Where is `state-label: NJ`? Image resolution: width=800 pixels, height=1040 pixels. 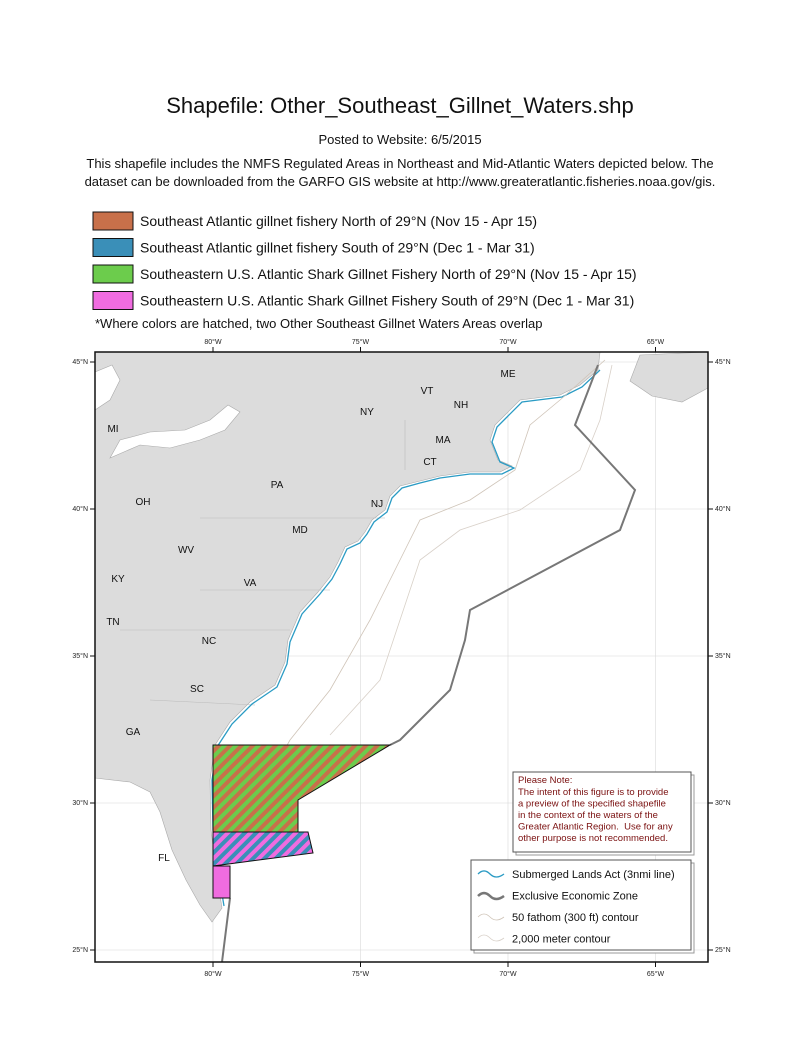 state-label: NJ is located at coordinates (377, 504).